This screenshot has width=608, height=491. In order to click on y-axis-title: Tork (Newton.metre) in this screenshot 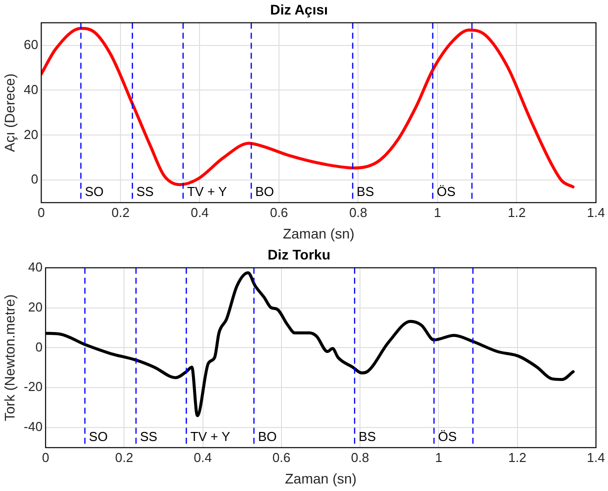, I will do `click(9, 358)`.